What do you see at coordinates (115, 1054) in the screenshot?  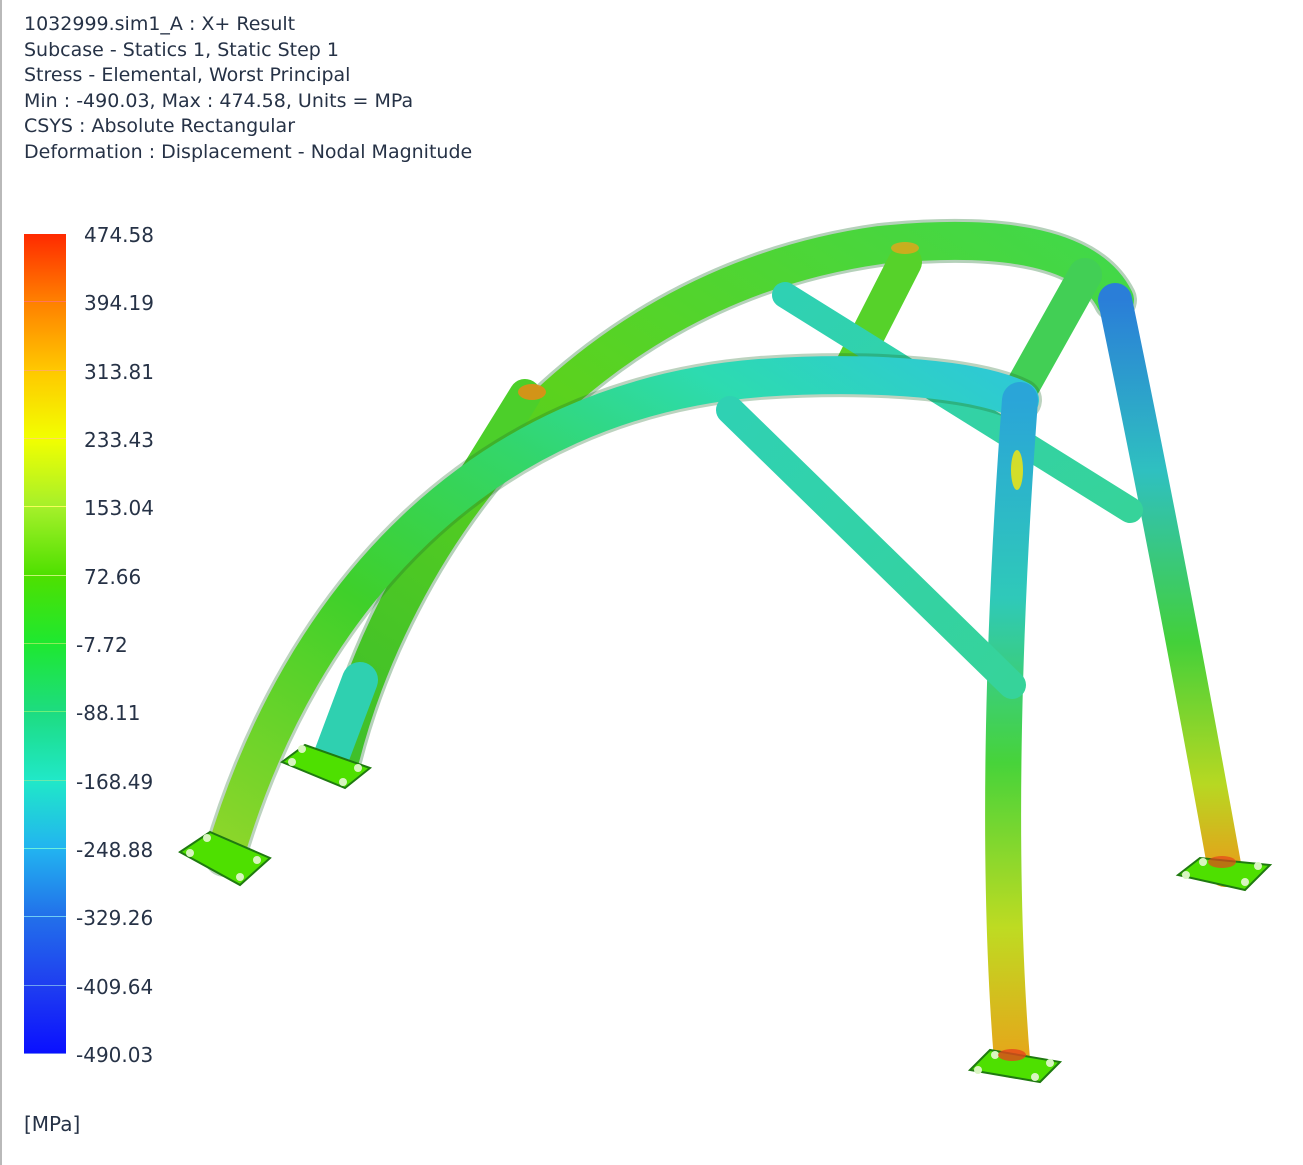 I see `legend-value-label: -490.03` at bounding box center [115, 1054].